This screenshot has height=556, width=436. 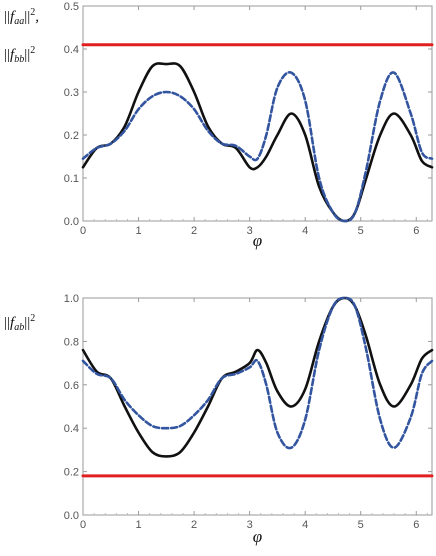 What do you see at coordinates (21, 17) in the screenshot?
I see `top-ylabel-line1: ||faa||2,` at bounding box center [21, 17].